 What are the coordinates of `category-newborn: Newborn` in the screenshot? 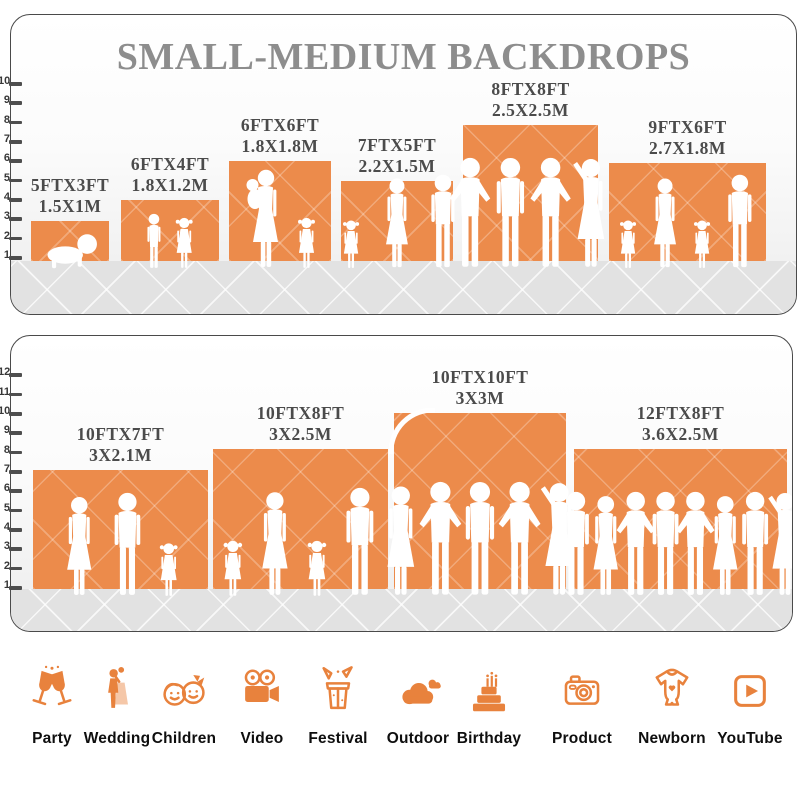 It's located at (672, 706).